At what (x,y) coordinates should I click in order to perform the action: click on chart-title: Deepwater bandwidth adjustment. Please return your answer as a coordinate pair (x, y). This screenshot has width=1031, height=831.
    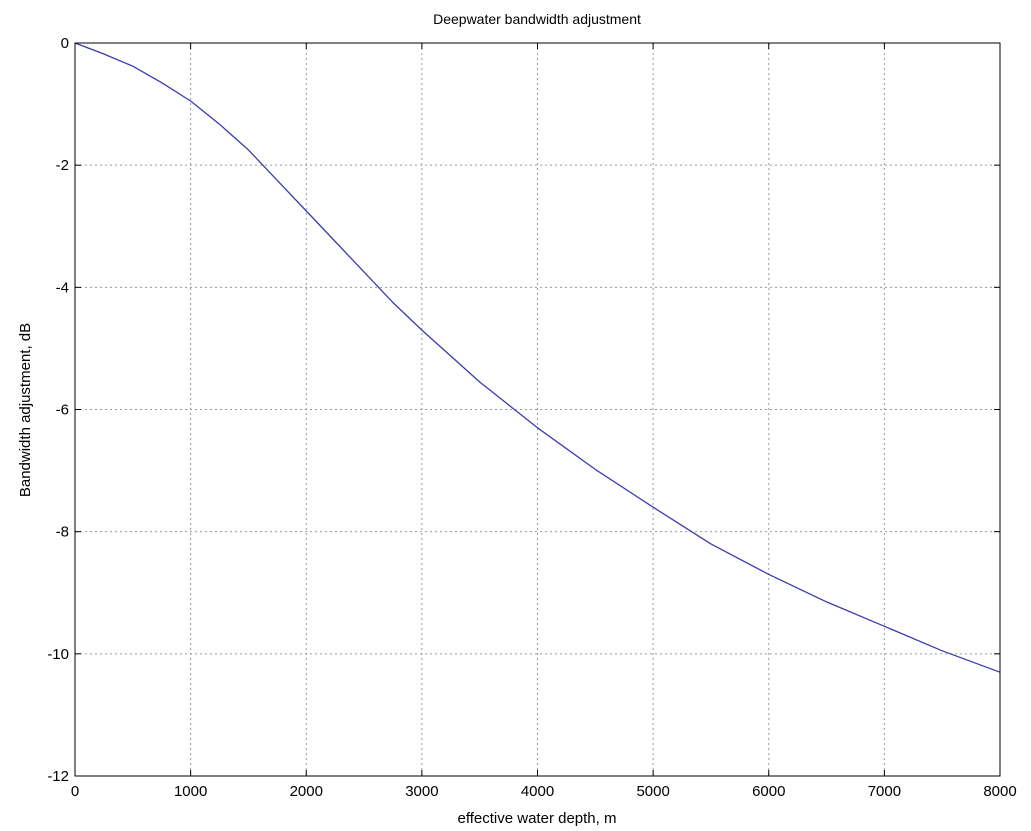
    Looking at the image, I should click on (537, 19).